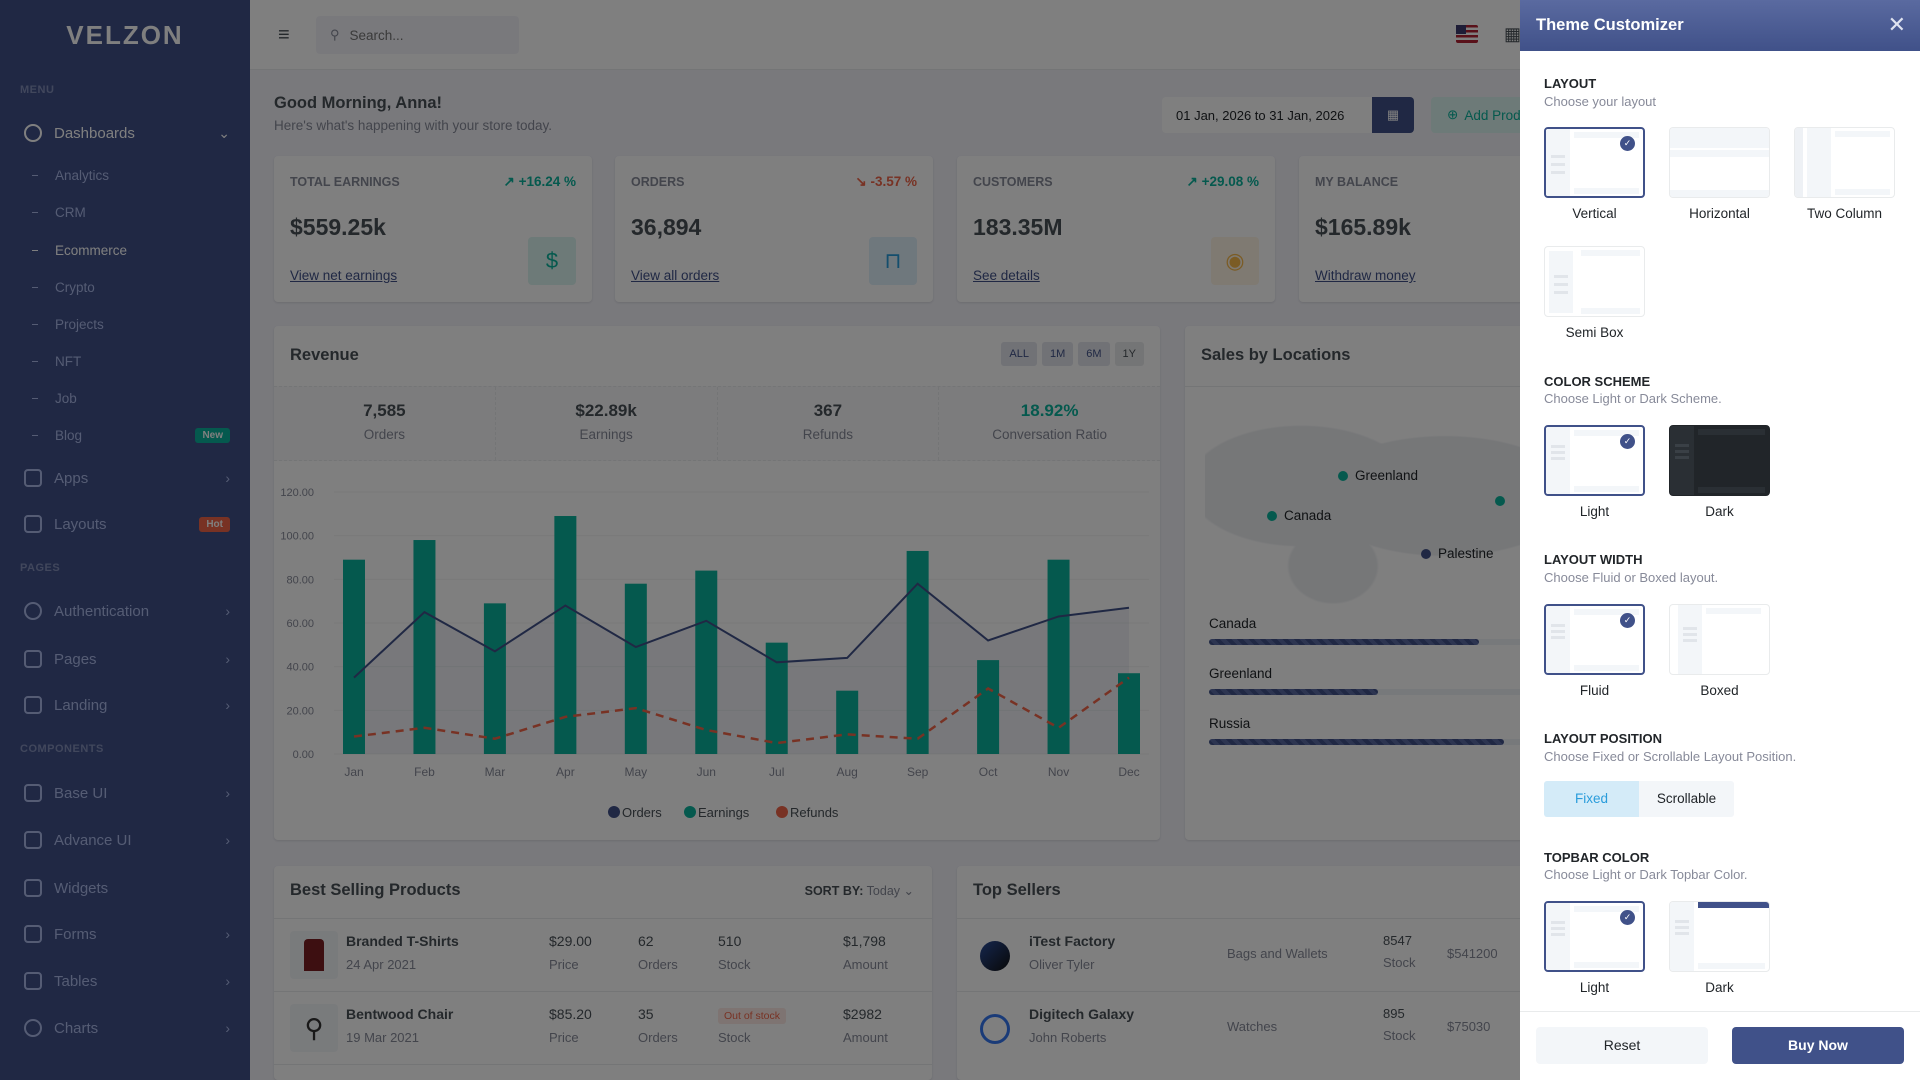  What do you see at coordinates (1594, 162) in the screenshot?
I see `layout-vertical-option: ✓` at bounding box center [1594, 162].